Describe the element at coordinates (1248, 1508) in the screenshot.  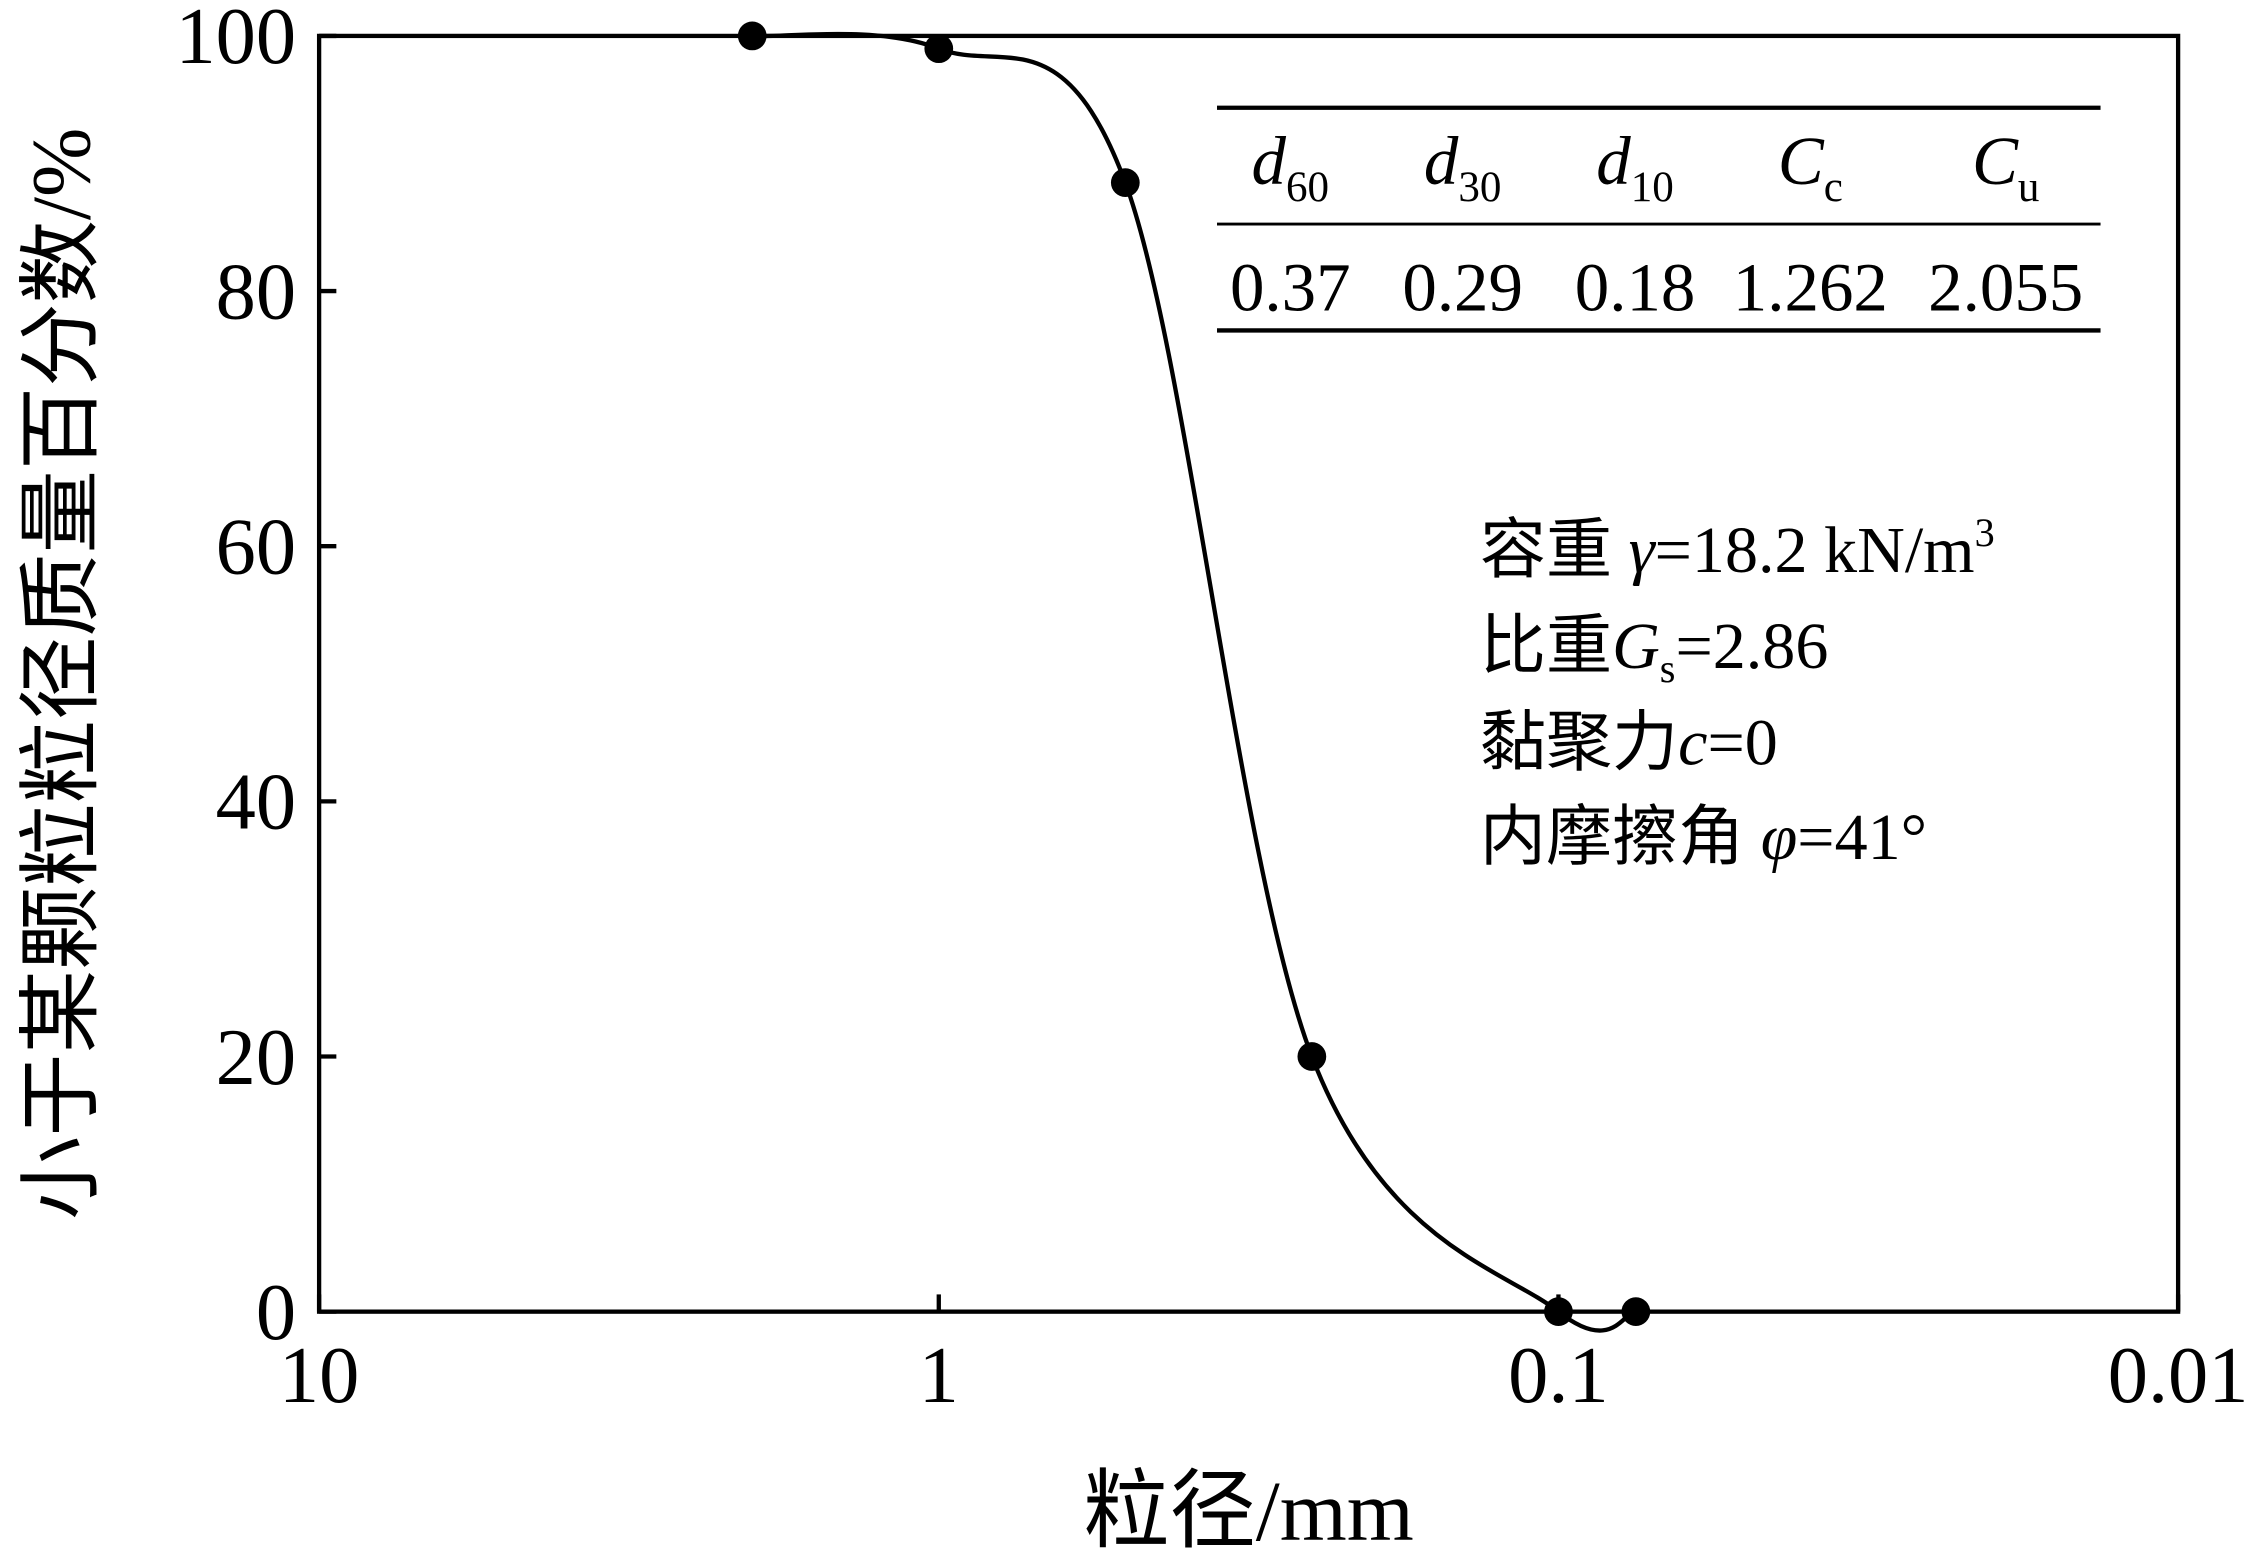
I see `x-axis-label: 粒径/mm` at that location.